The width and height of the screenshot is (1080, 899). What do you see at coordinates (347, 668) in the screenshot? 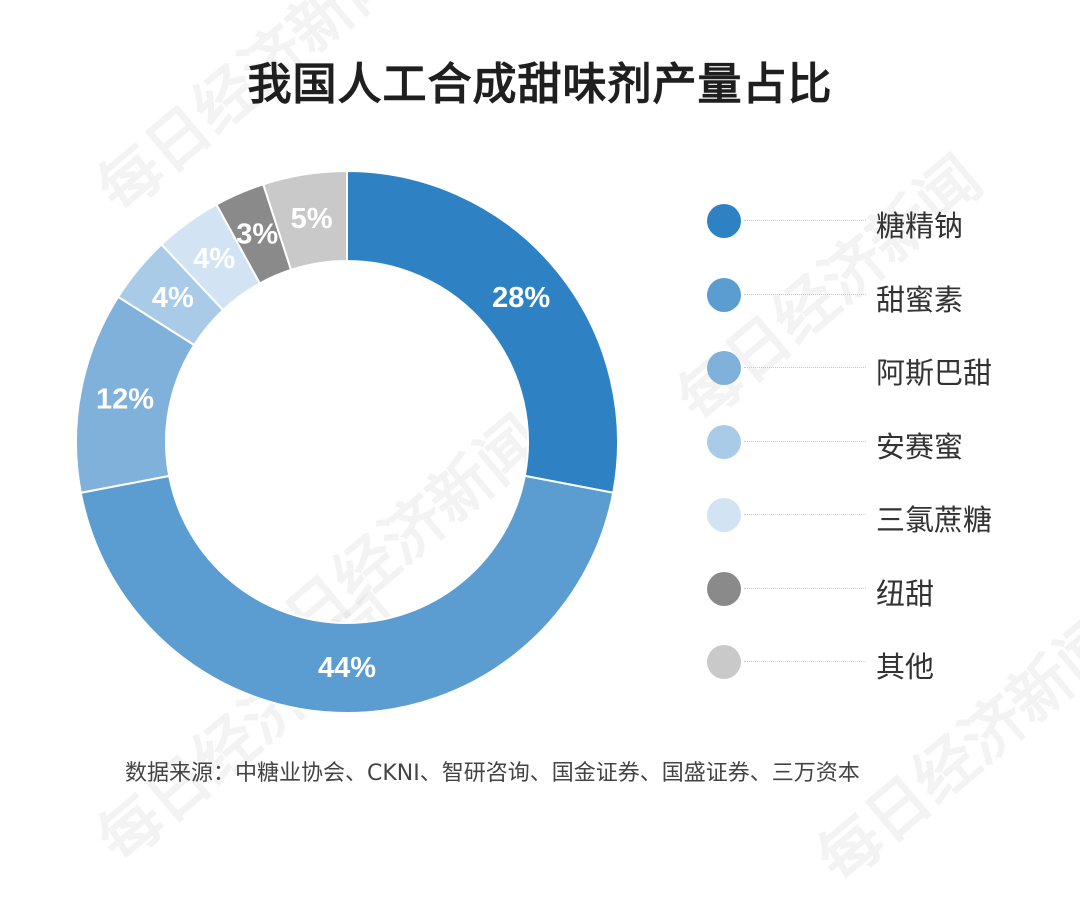
I see `slice-percent-label-1: 44%` at bounding box center [347, 668].